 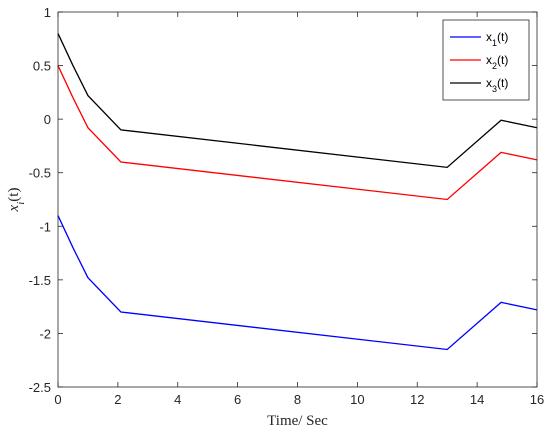 I want to click on y-tick-label: -1, so click(x=45, y=226).